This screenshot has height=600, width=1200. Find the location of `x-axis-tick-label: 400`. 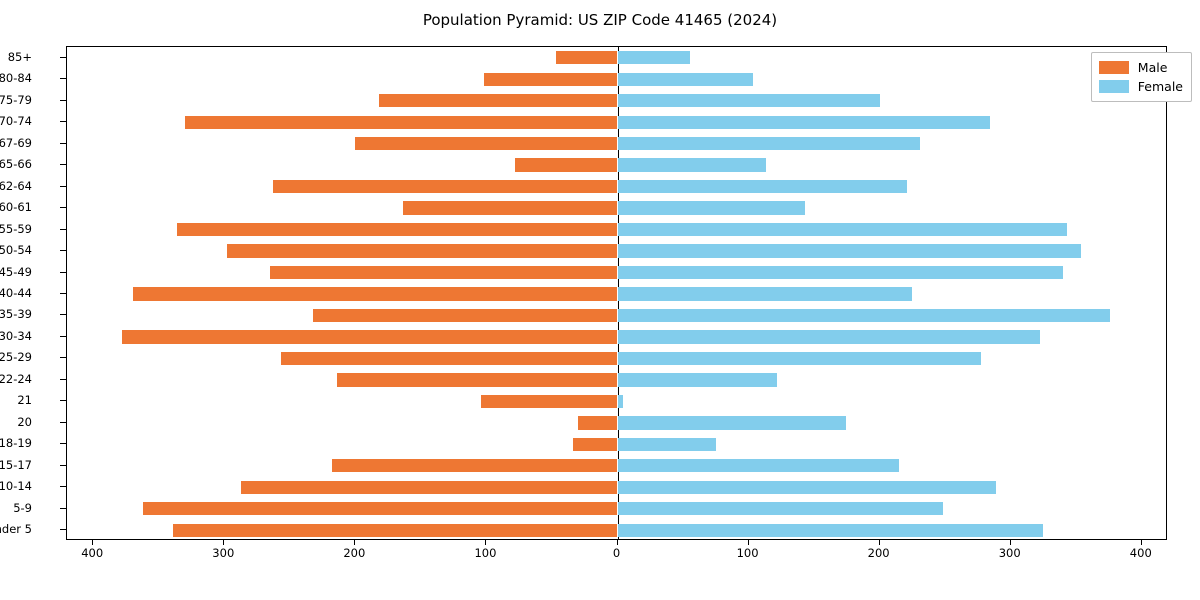

x-axis-tick-label: 400 is located at coordinates (92, 553).